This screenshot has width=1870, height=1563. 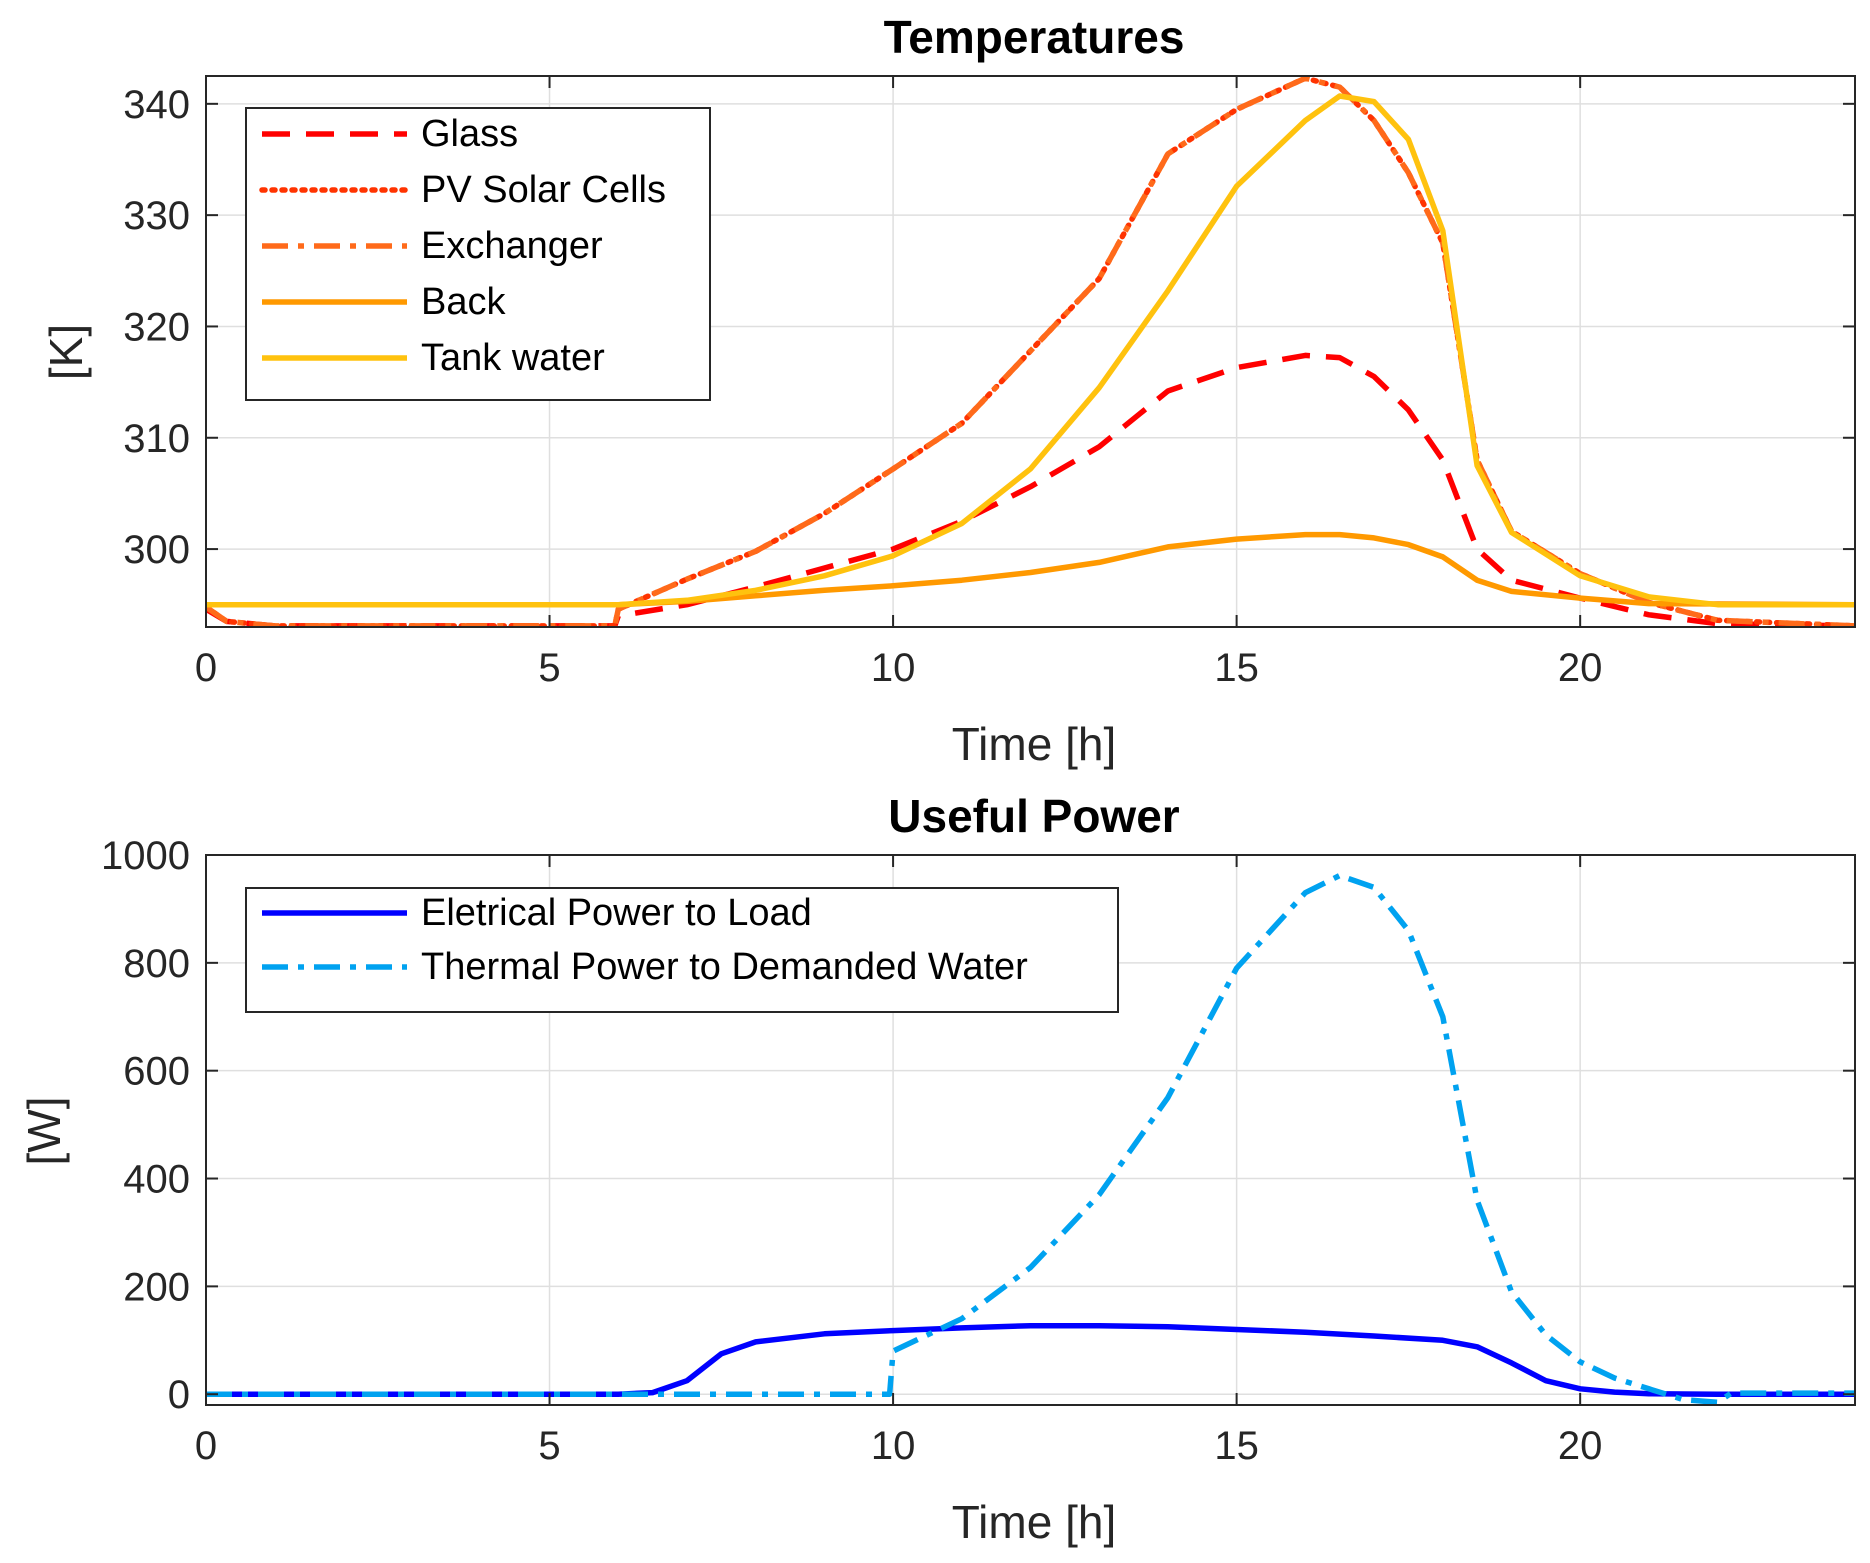 What do you see at coordinates (724, 967) in the screenshot?
I see `useful-power-legend-label: Thermal Power to Demanded Water` at bounding box center [724, 967].